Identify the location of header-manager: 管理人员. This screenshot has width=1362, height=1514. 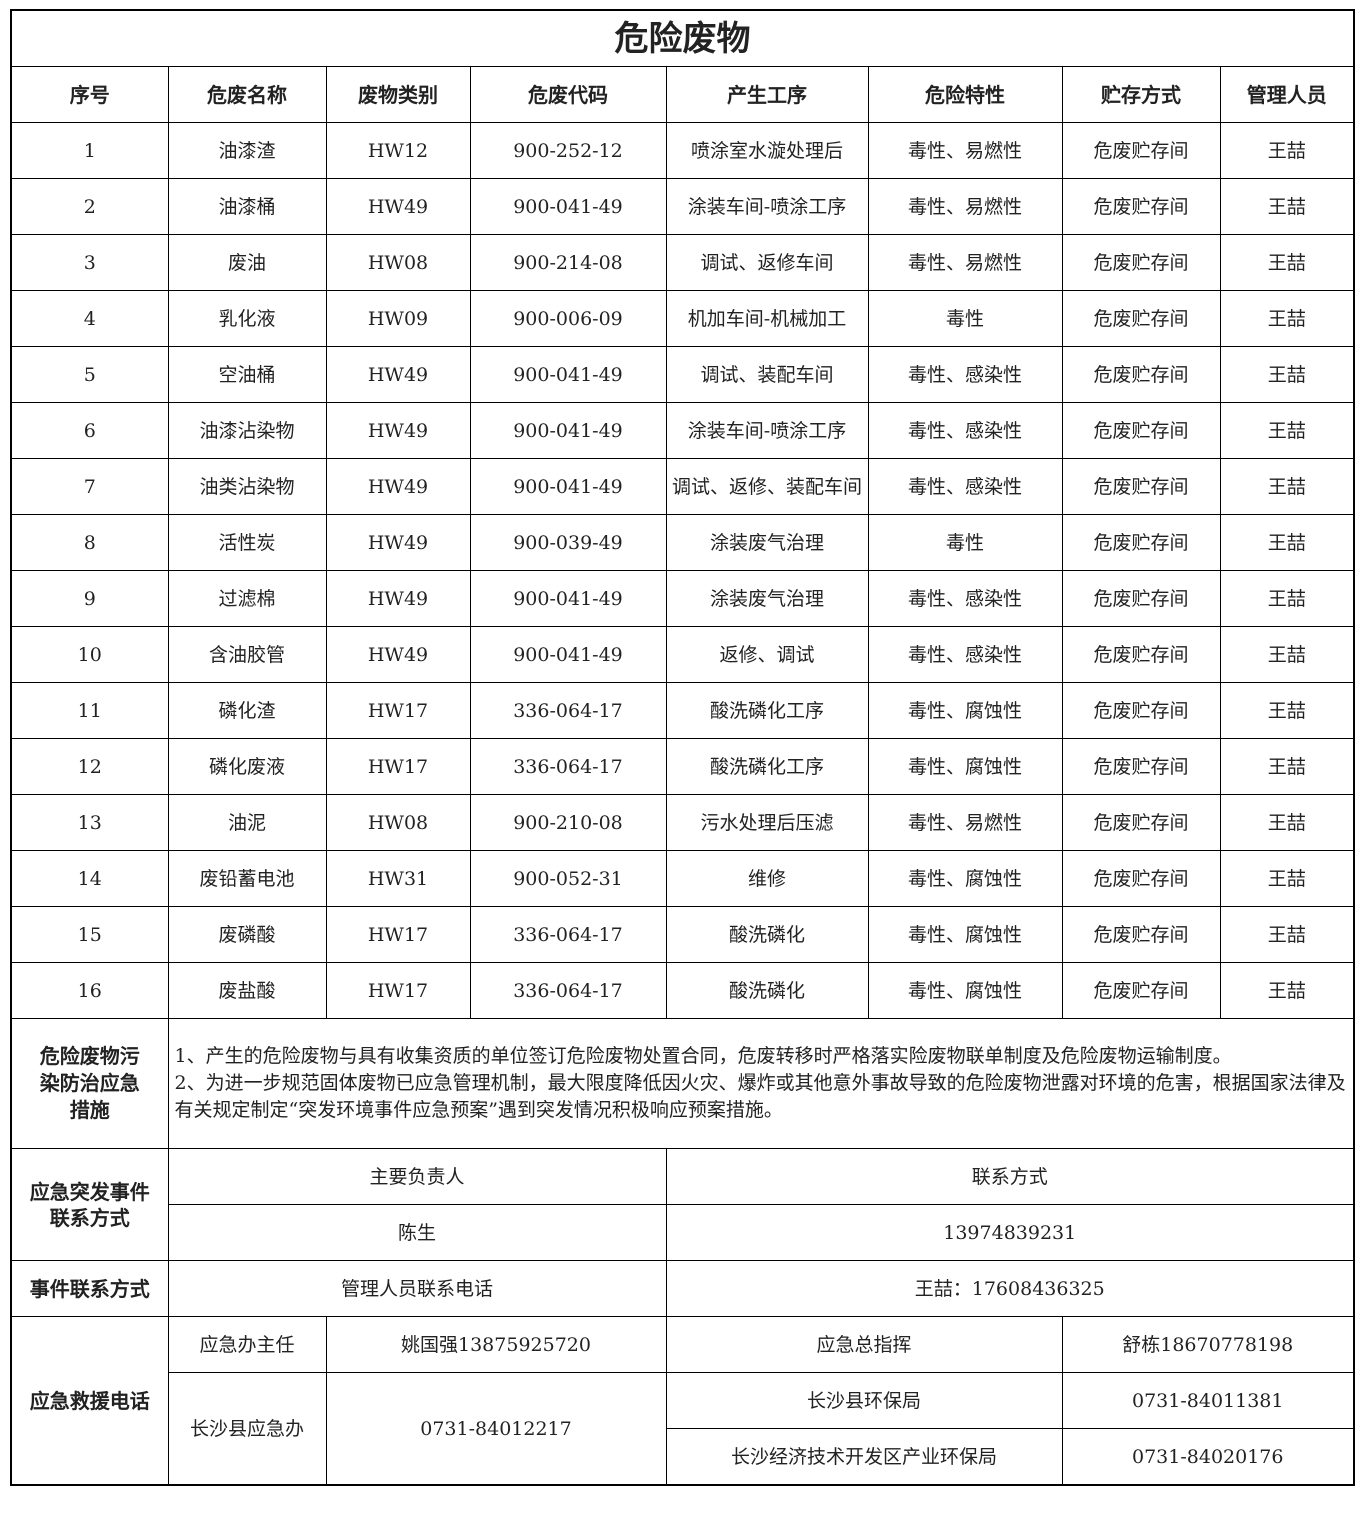
(1287, 94).